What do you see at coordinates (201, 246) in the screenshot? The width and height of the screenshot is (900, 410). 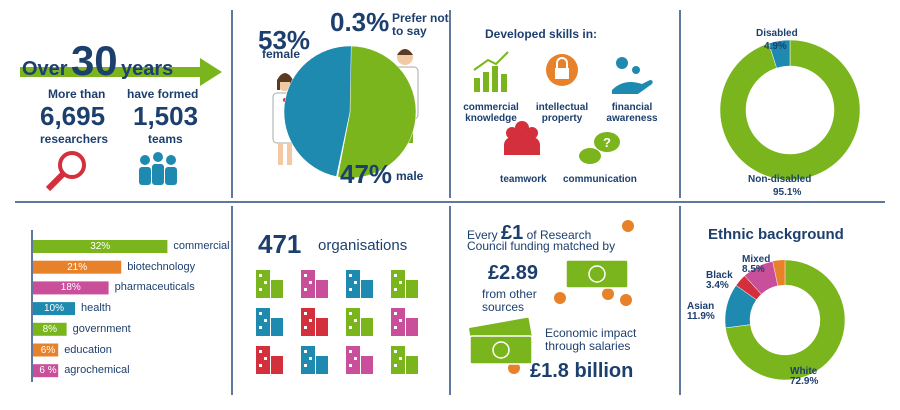 I see `bar-category-label: commercial` at bounding box center [201, 246].